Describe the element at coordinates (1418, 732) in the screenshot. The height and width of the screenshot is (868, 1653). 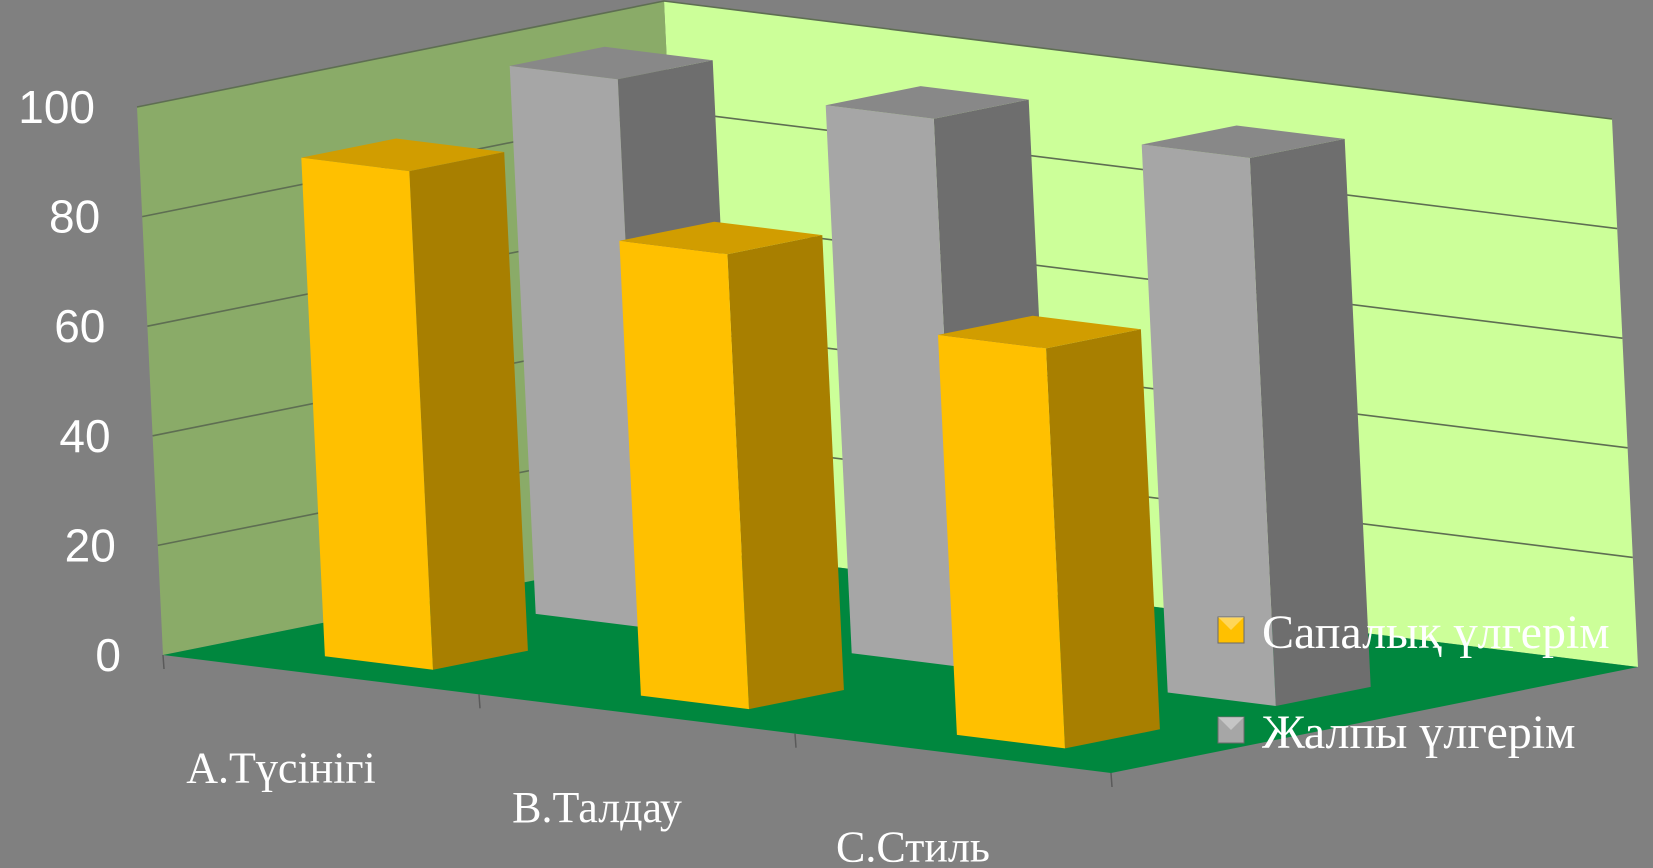
I see `legend-label: Жалпы үлгерім` at that location.